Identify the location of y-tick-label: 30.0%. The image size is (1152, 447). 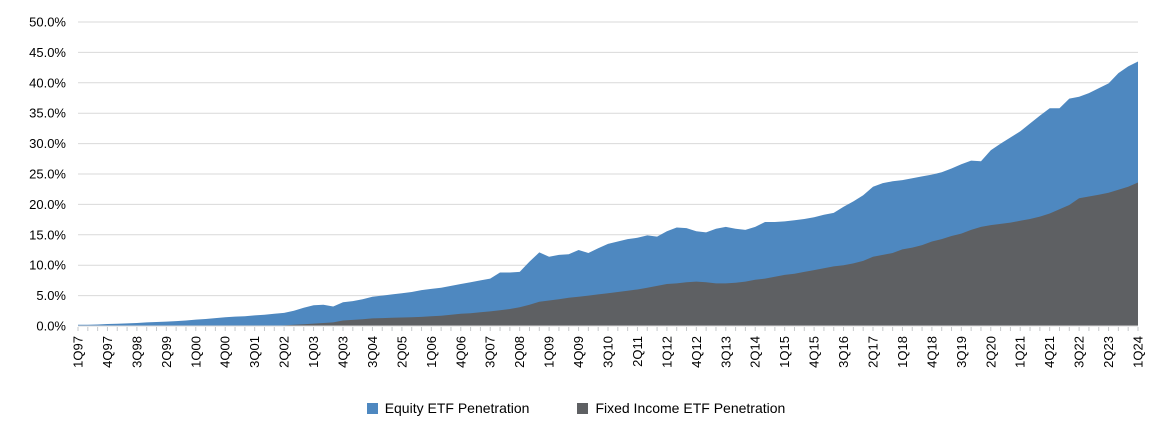
(47, 143).